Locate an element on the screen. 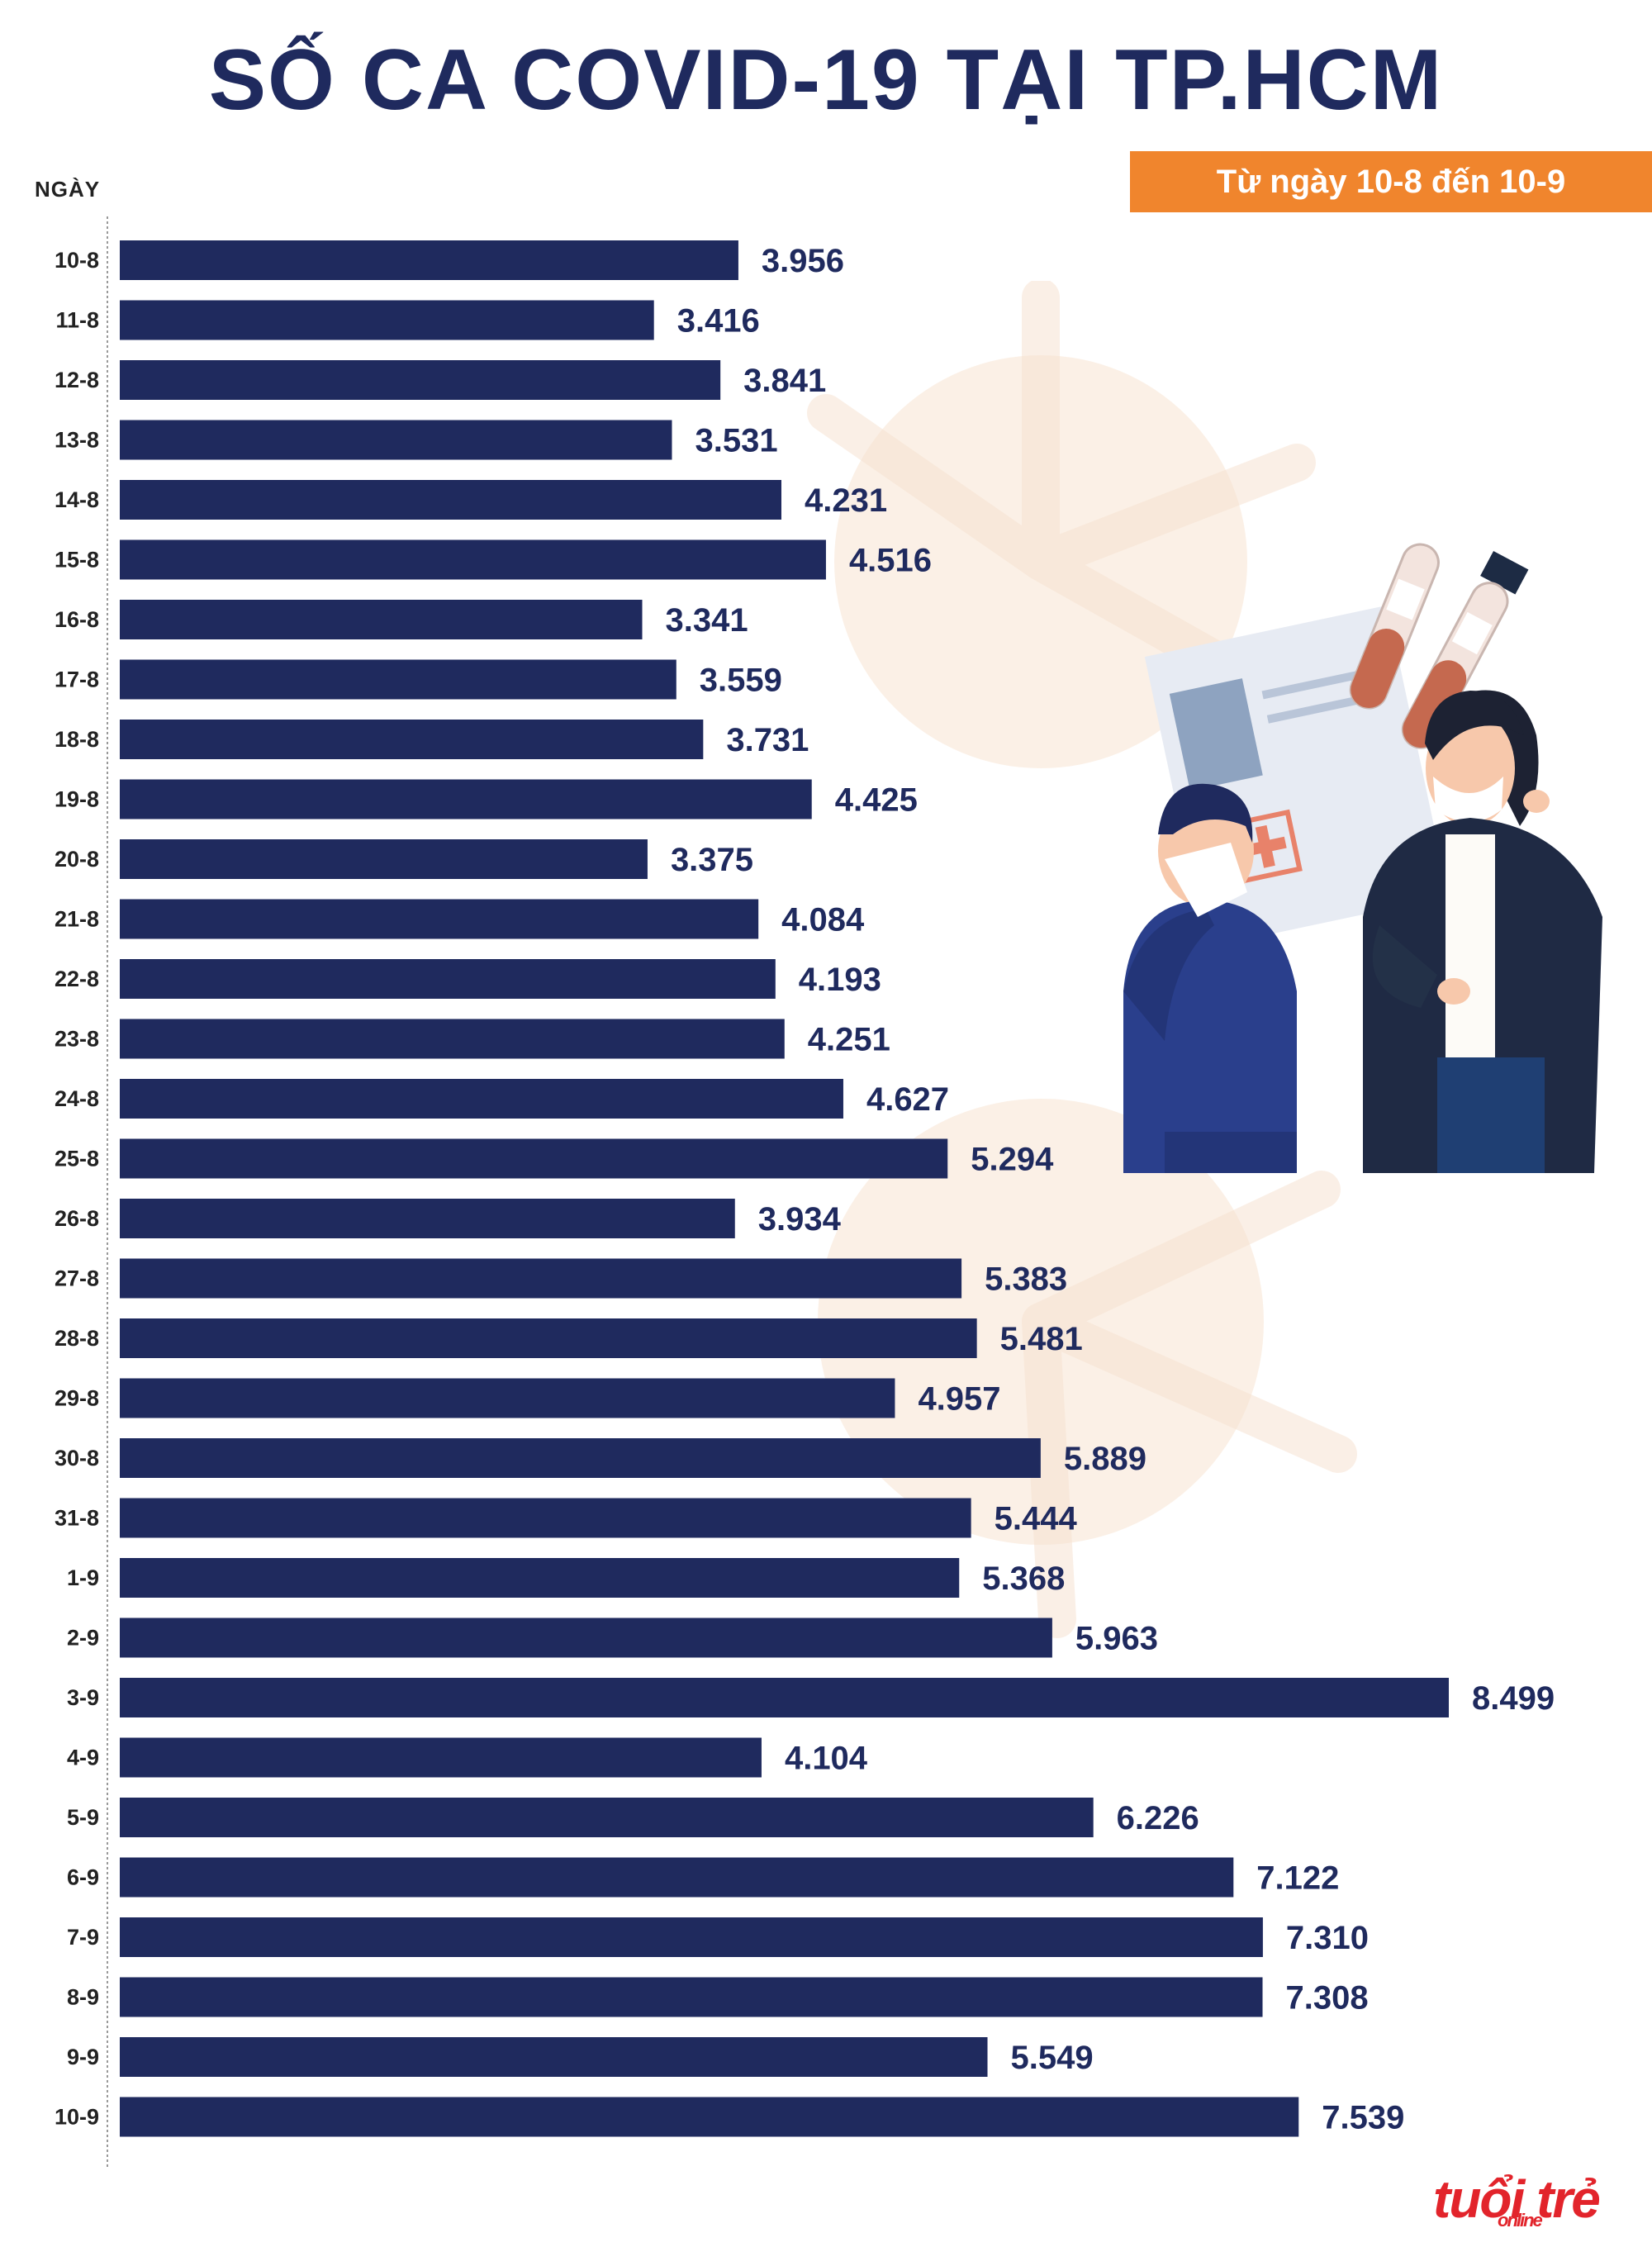  sick-people-illustration is located at coordinates (1362, 858).